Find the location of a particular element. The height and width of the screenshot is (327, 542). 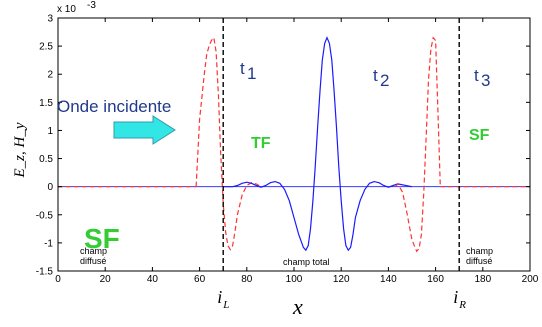

x-tick-label: 120 is located at coordinates (341, 279).